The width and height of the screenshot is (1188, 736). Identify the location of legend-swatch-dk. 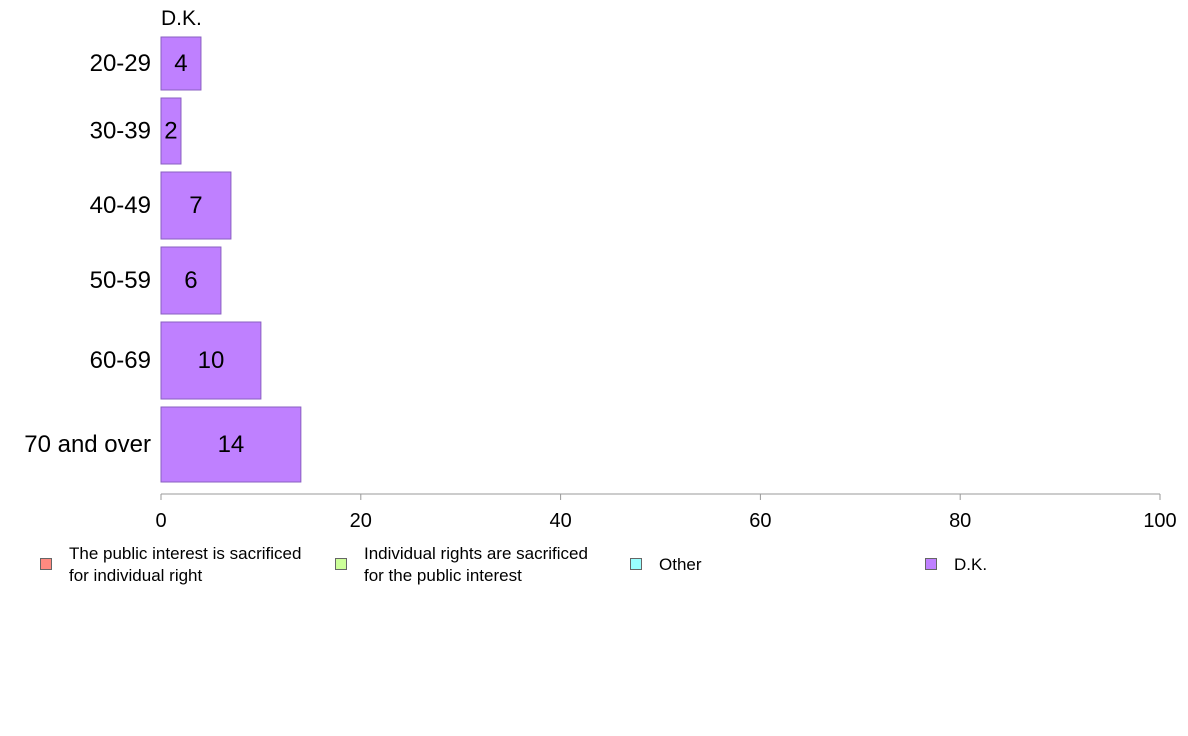
(931, 564).